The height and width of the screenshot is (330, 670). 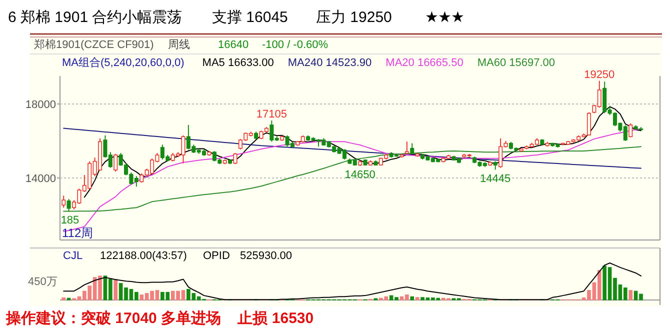 I want to click on text: 操作建议：突破 17040 多单进场 止损 16530, so click(x=159, y=318).